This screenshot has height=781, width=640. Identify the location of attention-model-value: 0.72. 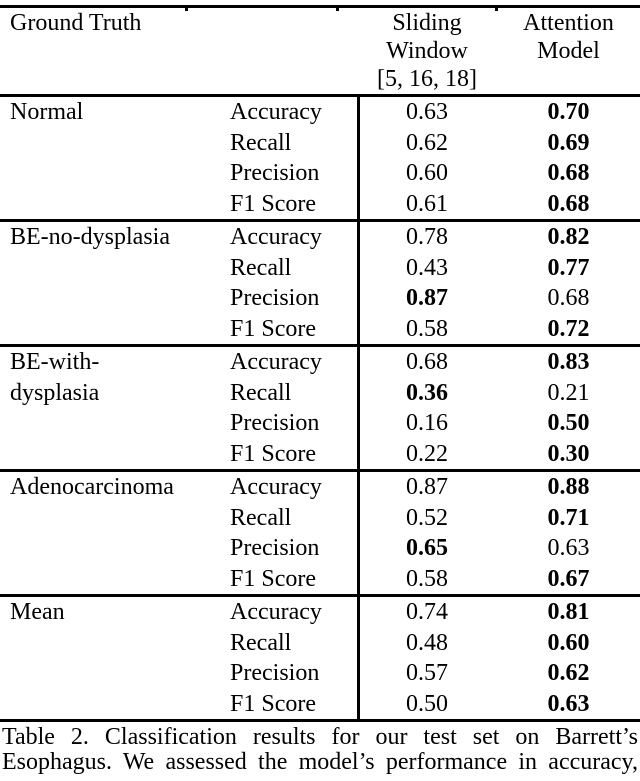
(568, 328).